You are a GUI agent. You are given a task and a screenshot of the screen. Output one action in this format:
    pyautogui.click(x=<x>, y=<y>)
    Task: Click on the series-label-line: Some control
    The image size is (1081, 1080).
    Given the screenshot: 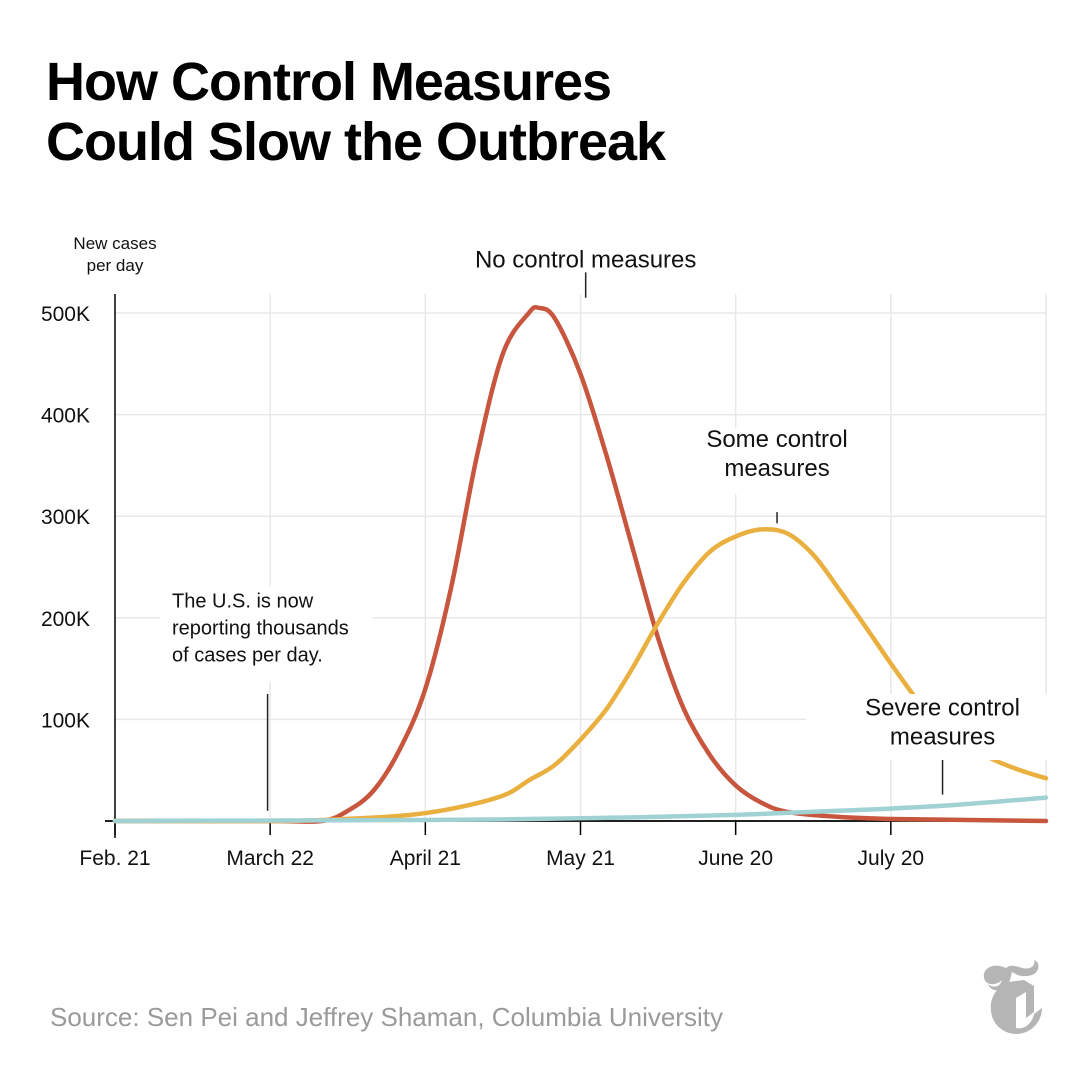 What is the action you would take?
    pyautogui.click(x=776, y=439)
    